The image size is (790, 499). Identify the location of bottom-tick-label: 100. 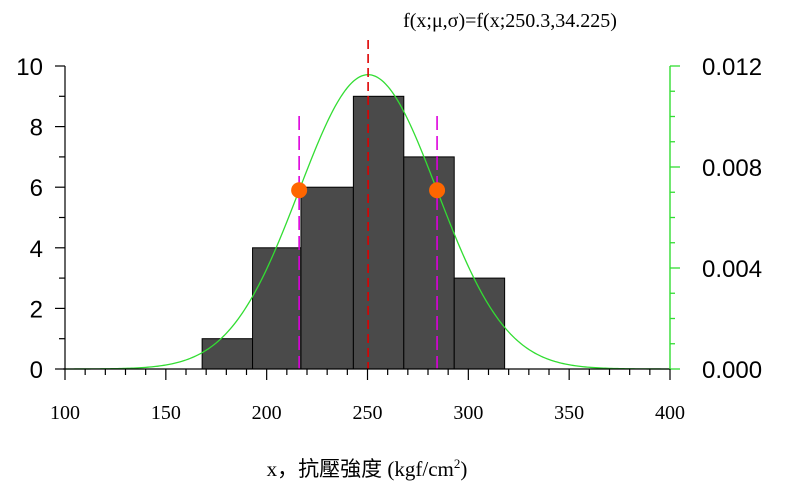
(65, 413).